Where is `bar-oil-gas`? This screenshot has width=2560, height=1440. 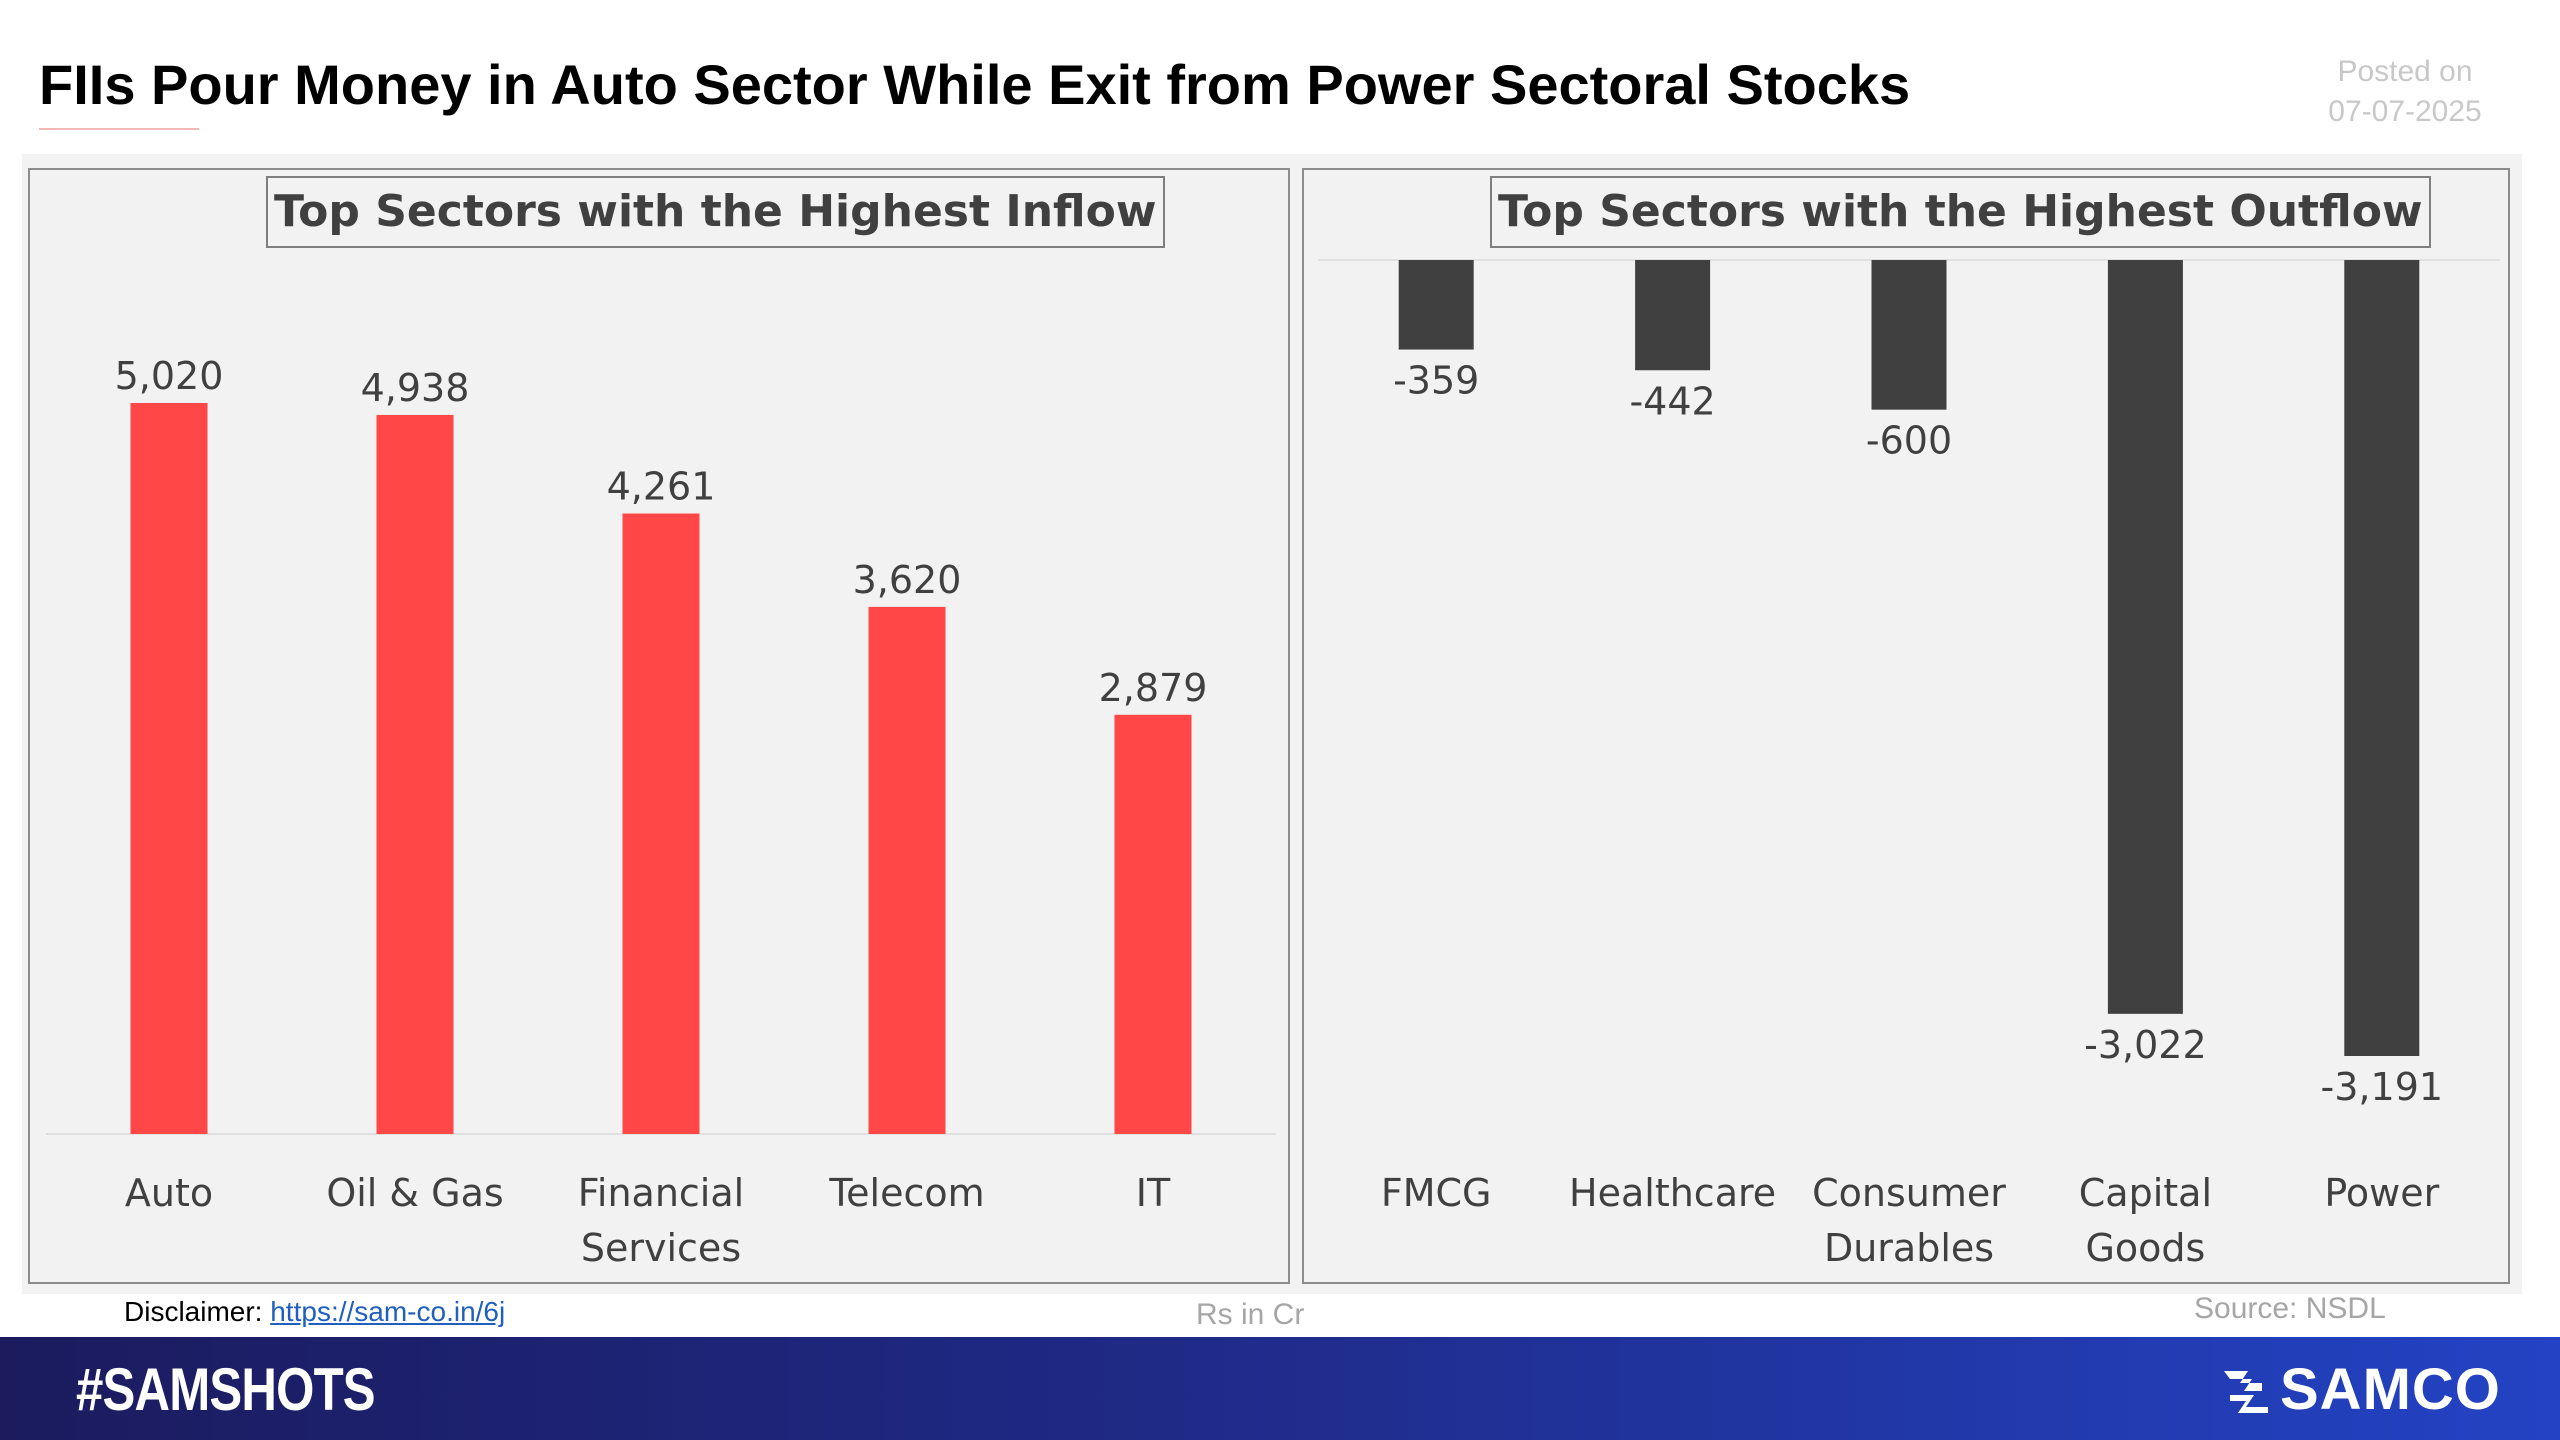
bar-oil-gas is located at coordinates (415, 774).